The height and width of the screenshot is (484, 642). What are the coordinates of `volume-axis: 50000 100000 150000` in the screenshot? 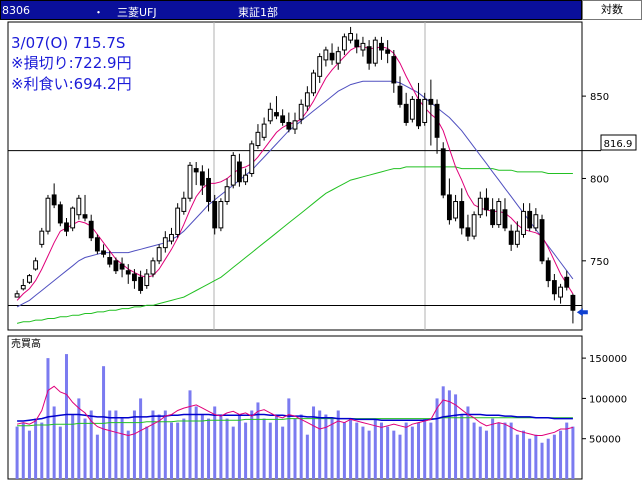 It's located at (604, 400).